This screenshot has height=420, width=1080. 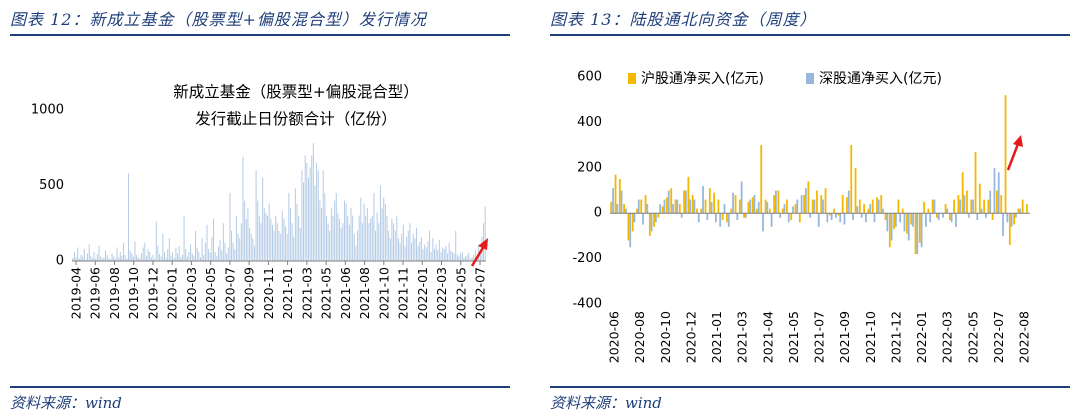 What do you see at coordinates (587, 304) in the screenshot?
I see `y-tick-label: -400` at bounding box center [587, 304].